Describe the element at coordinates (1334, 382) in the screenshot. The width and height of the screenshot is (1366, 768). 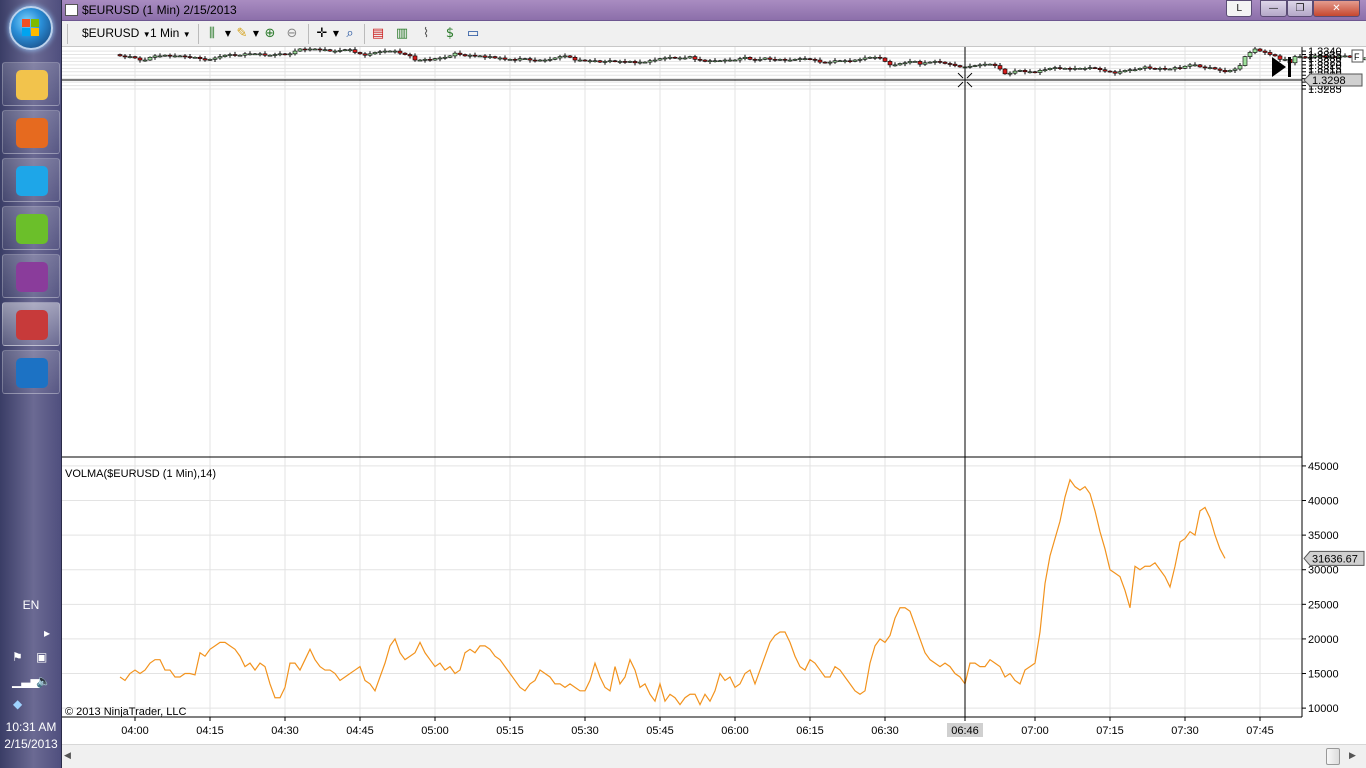
I see `axis-frame` at that location.